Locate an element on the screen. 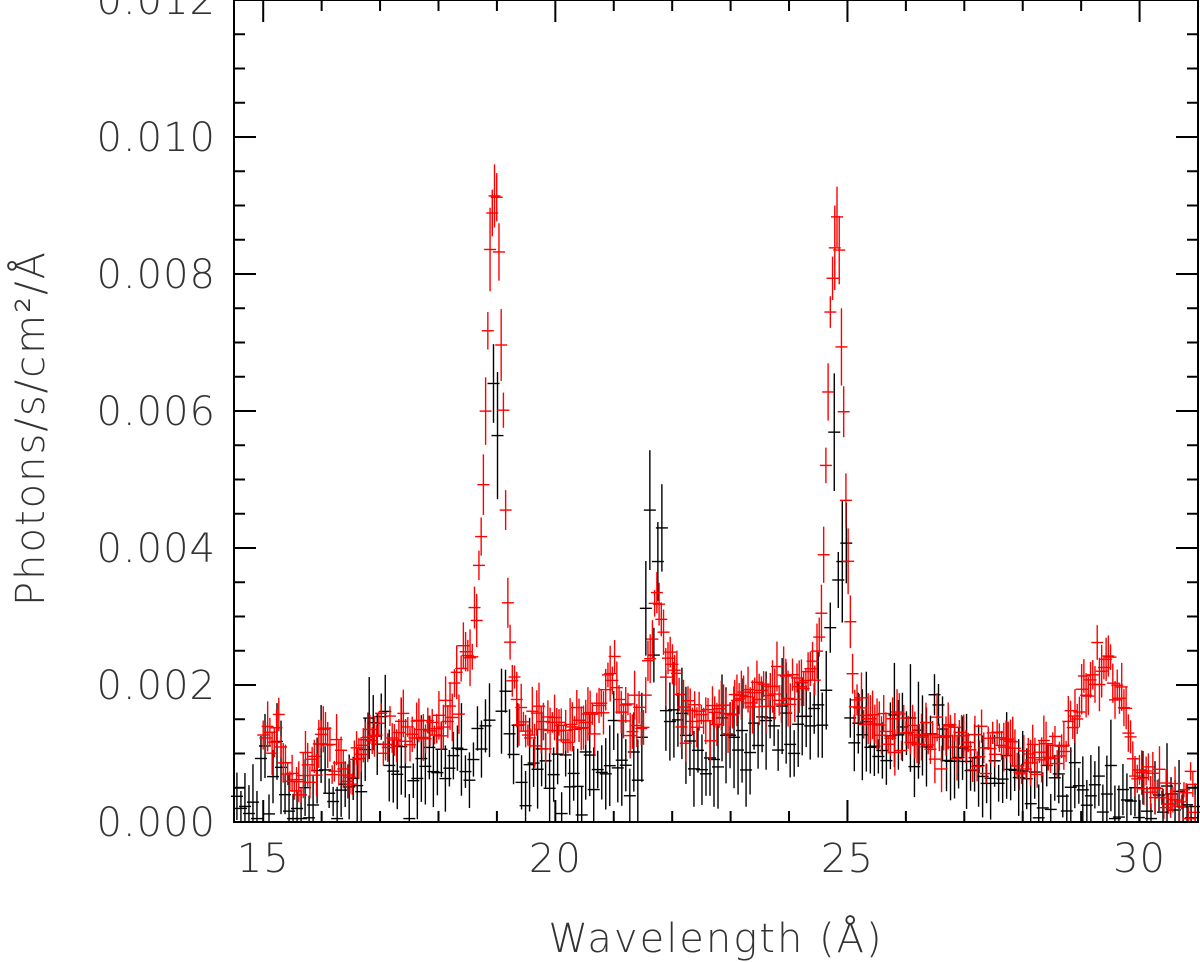 This screenshot has width=1200, height=962. x-tick-label: 20 is located at coordinates (555, 859).